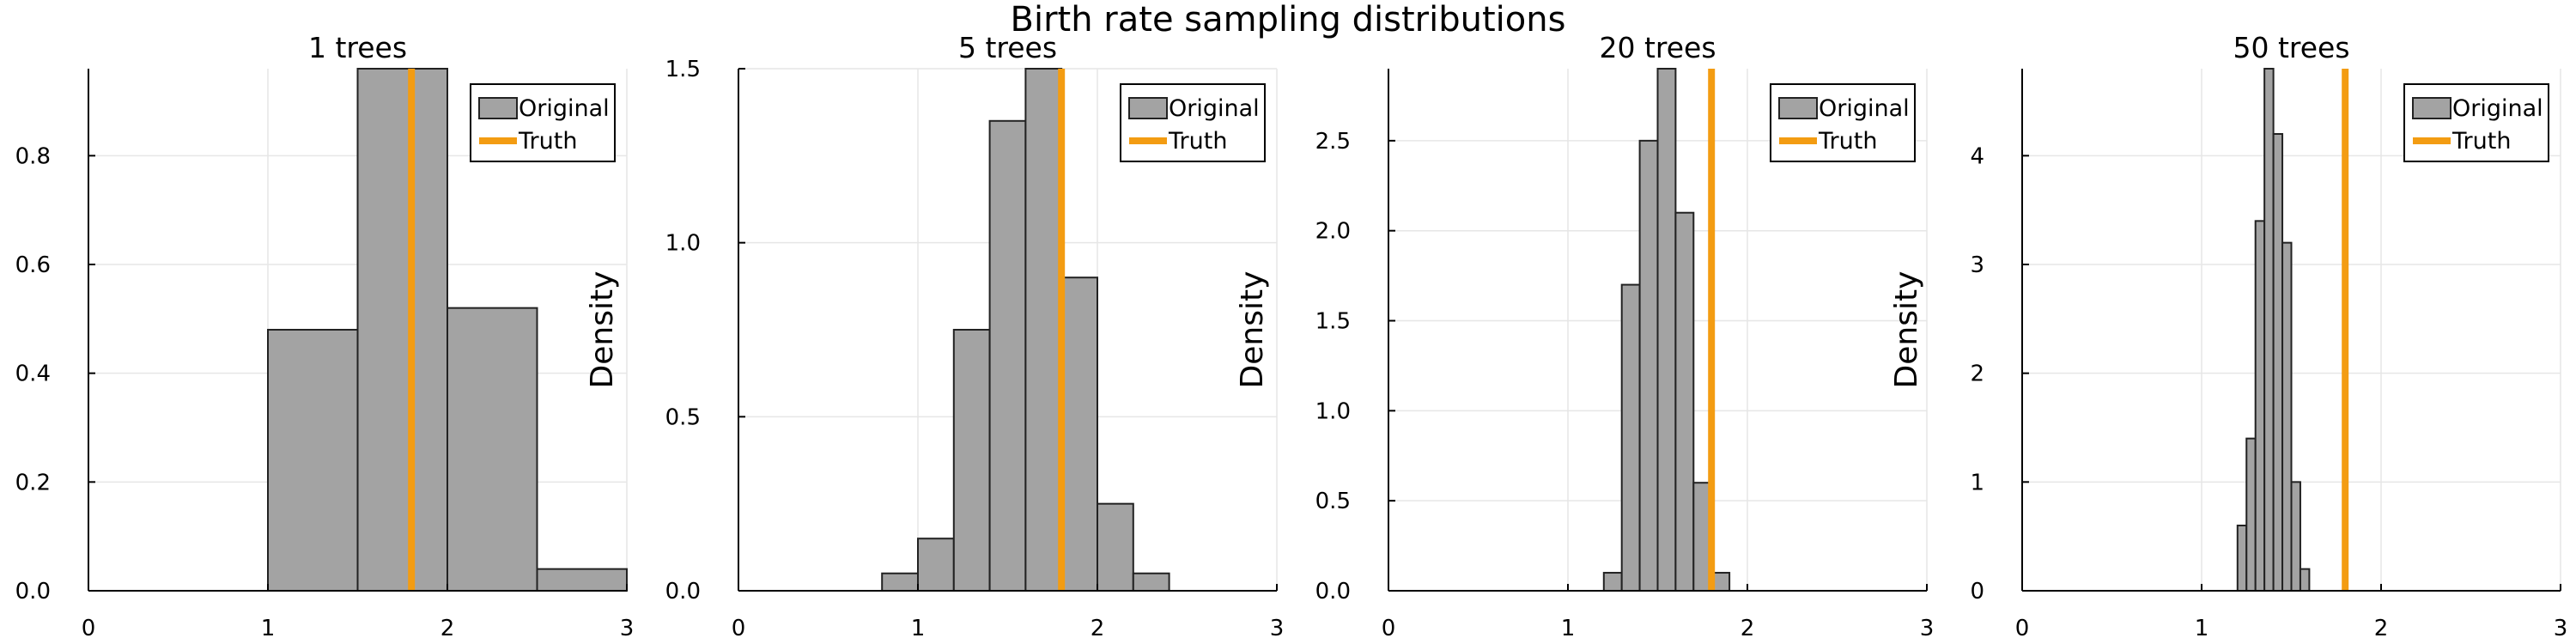  What do you see at coordinates (33, 265) in the screenshot?
I see `y-tick-label: 0.6` at bounding box center [33, 265].